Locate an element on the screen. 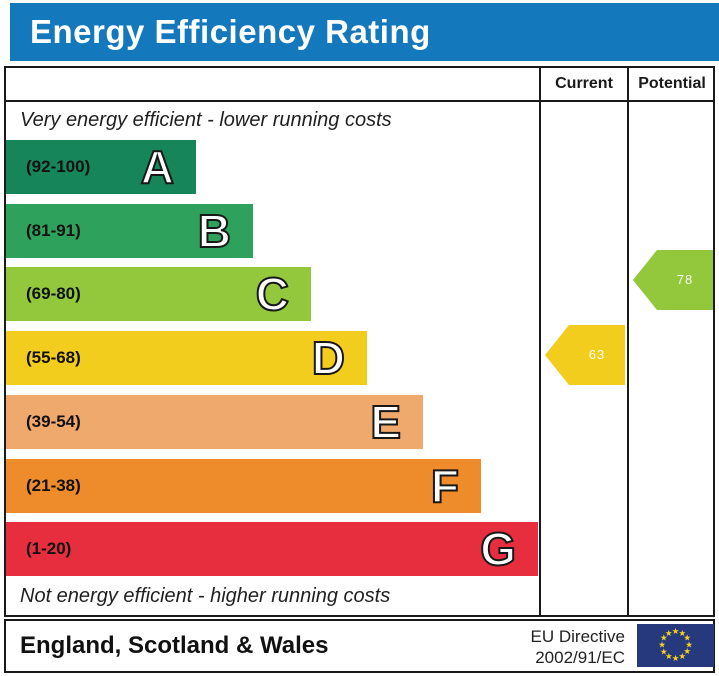 This screenshot has width=719, height=676. eu-flag-icon: ★ ★ ★ ★ ★ ★ ★ ★ ★ ★ ★ ★ is located at coordinates (675, 645).